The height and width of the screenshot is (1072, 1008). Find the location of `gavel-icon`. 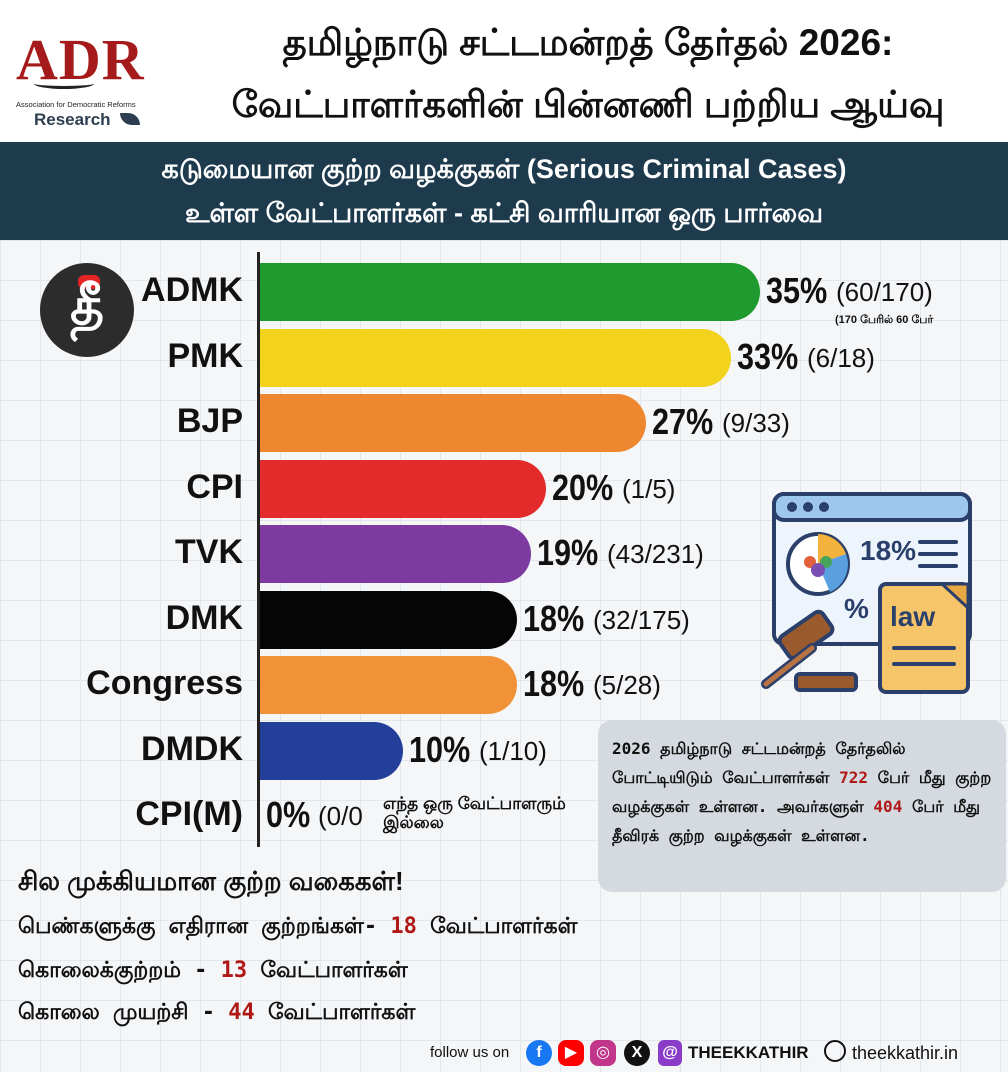

gavel-icon is located at coordinates (809, 650).